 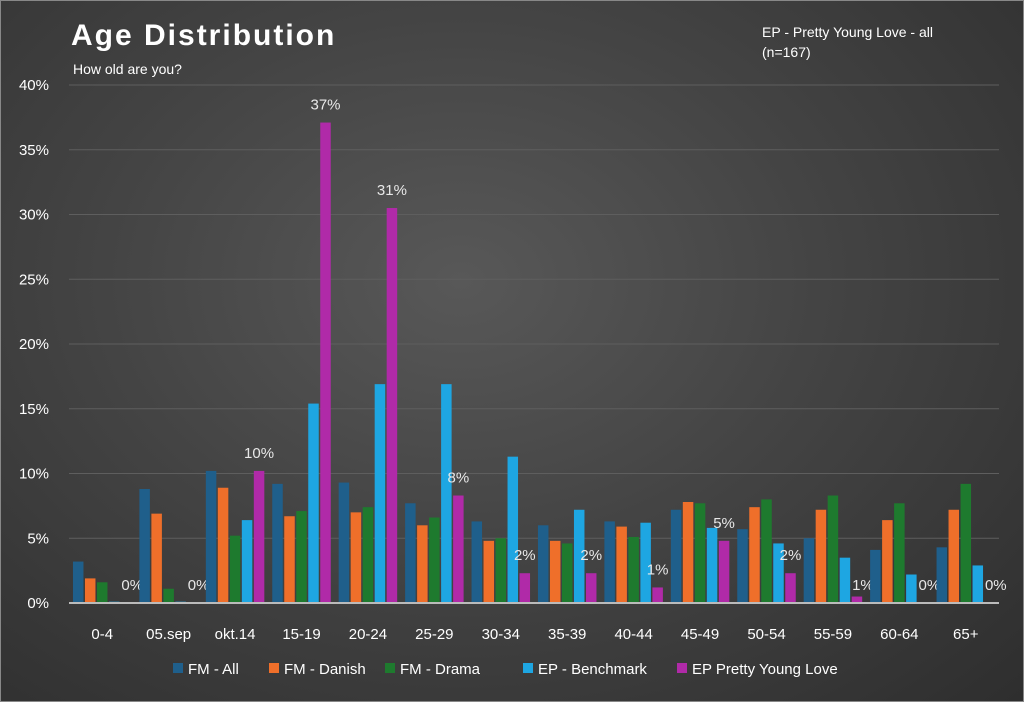 What do you see at coordinates (34, 215) in the screenshot?
I see `y-tick-label: 30%` at bounding box center [34, 215].